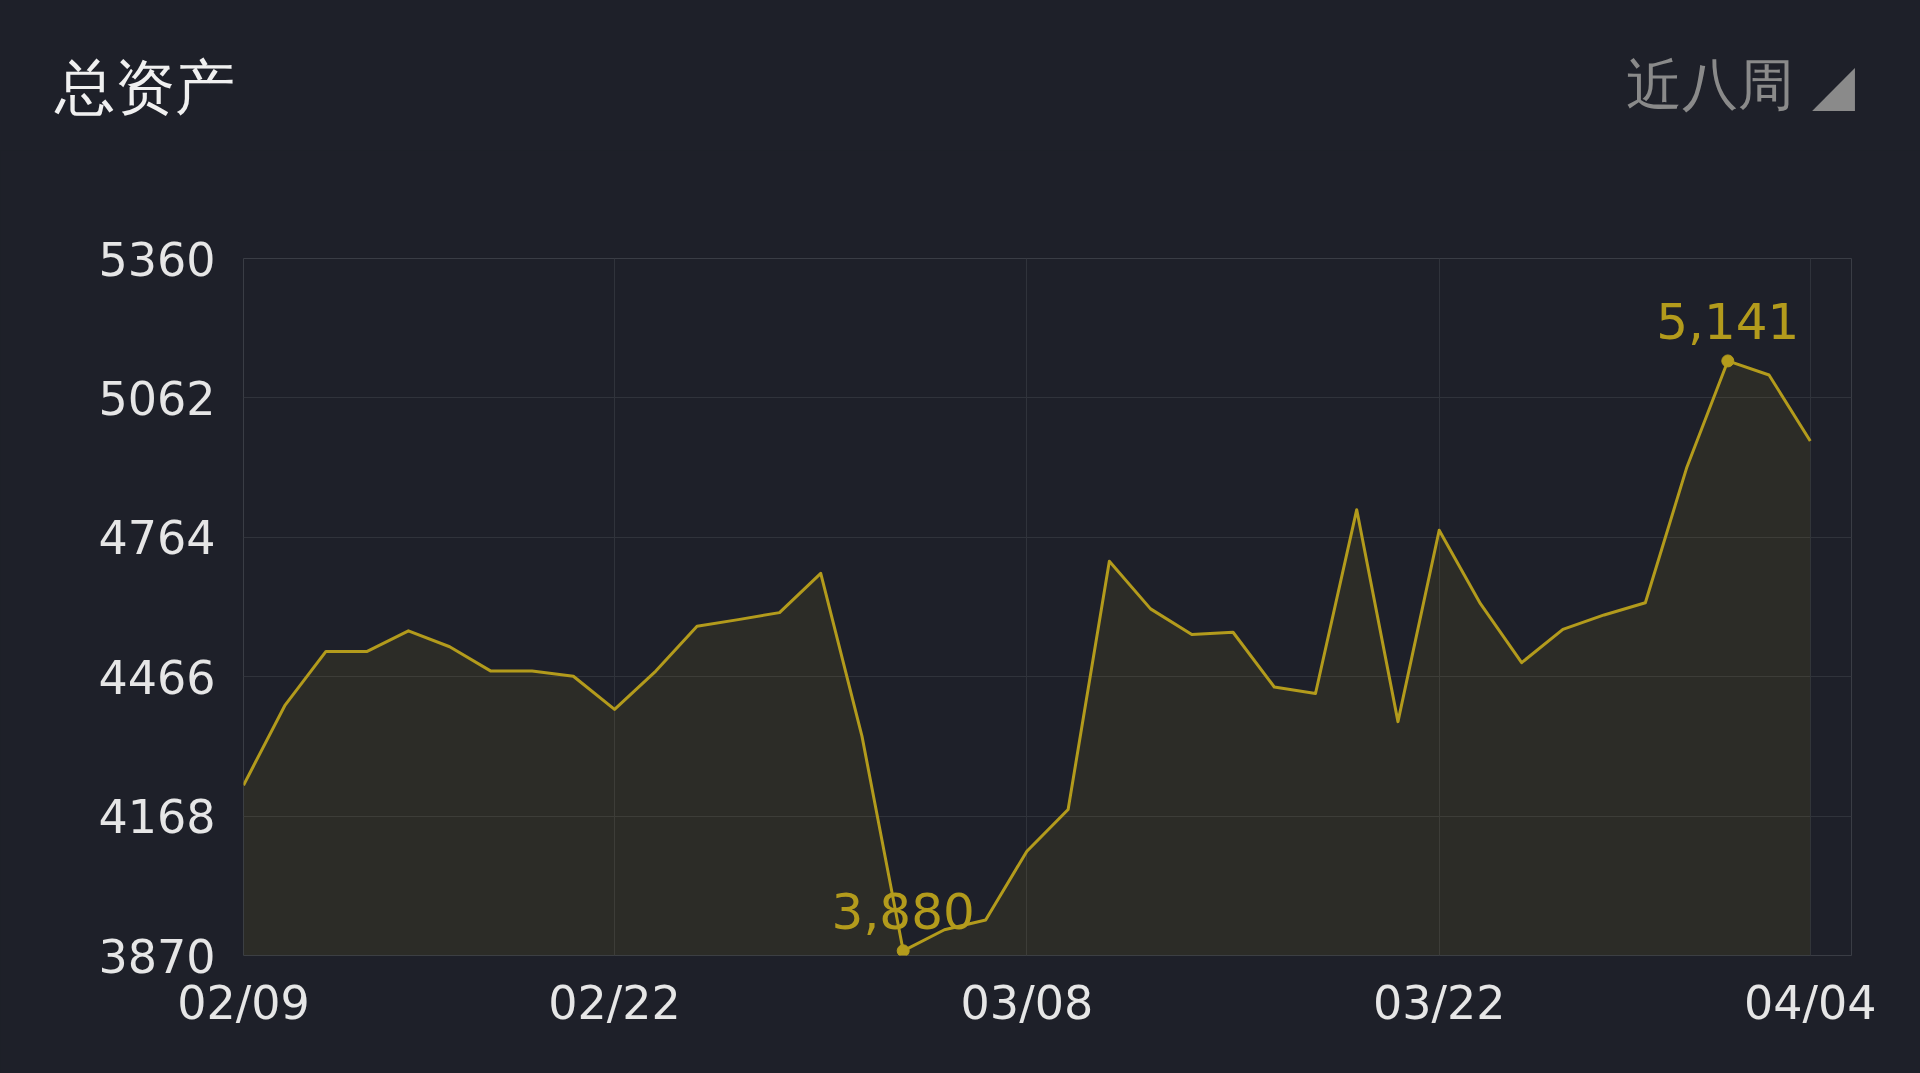  I want to click on x-tick-label: 04/04, so click(1810, 1002).